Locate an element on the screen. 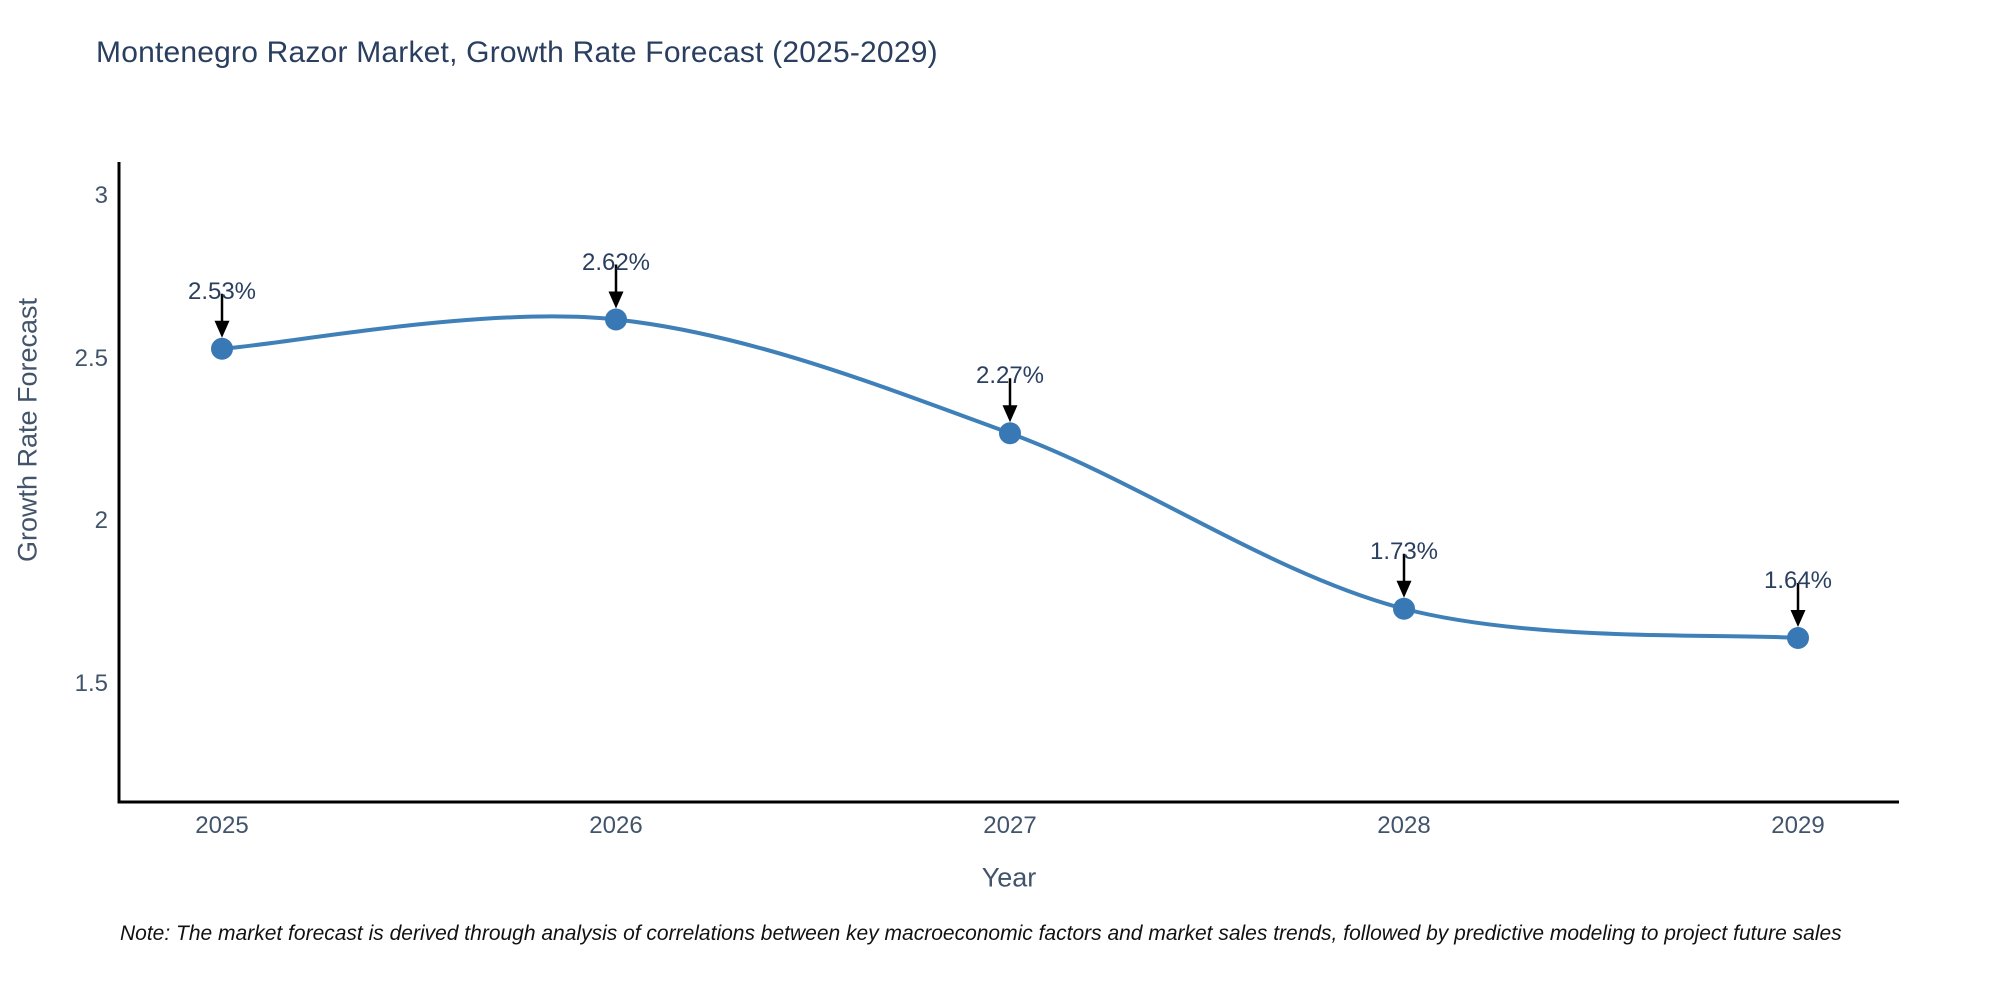  y-tick-label: 2 is located at coordinates (101, 520).